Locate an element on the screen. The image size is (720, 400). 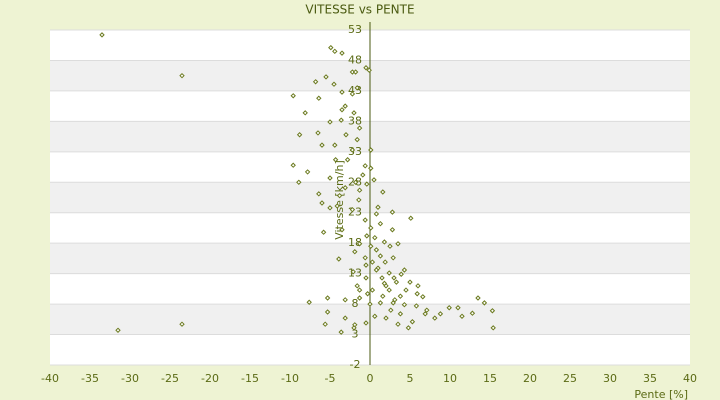
x-tick-label: -15 is located at coordinates (250, 378).